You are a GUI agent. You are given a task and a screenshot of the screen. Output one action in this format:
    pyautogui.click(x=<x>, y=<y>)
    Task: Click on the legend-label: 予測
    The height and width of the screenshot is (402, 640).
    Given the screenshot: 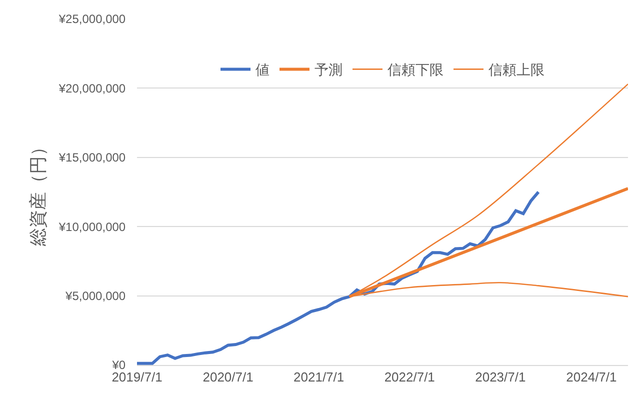 What is the action you would take?
    pyautogui.click(x=328, y=70)
    